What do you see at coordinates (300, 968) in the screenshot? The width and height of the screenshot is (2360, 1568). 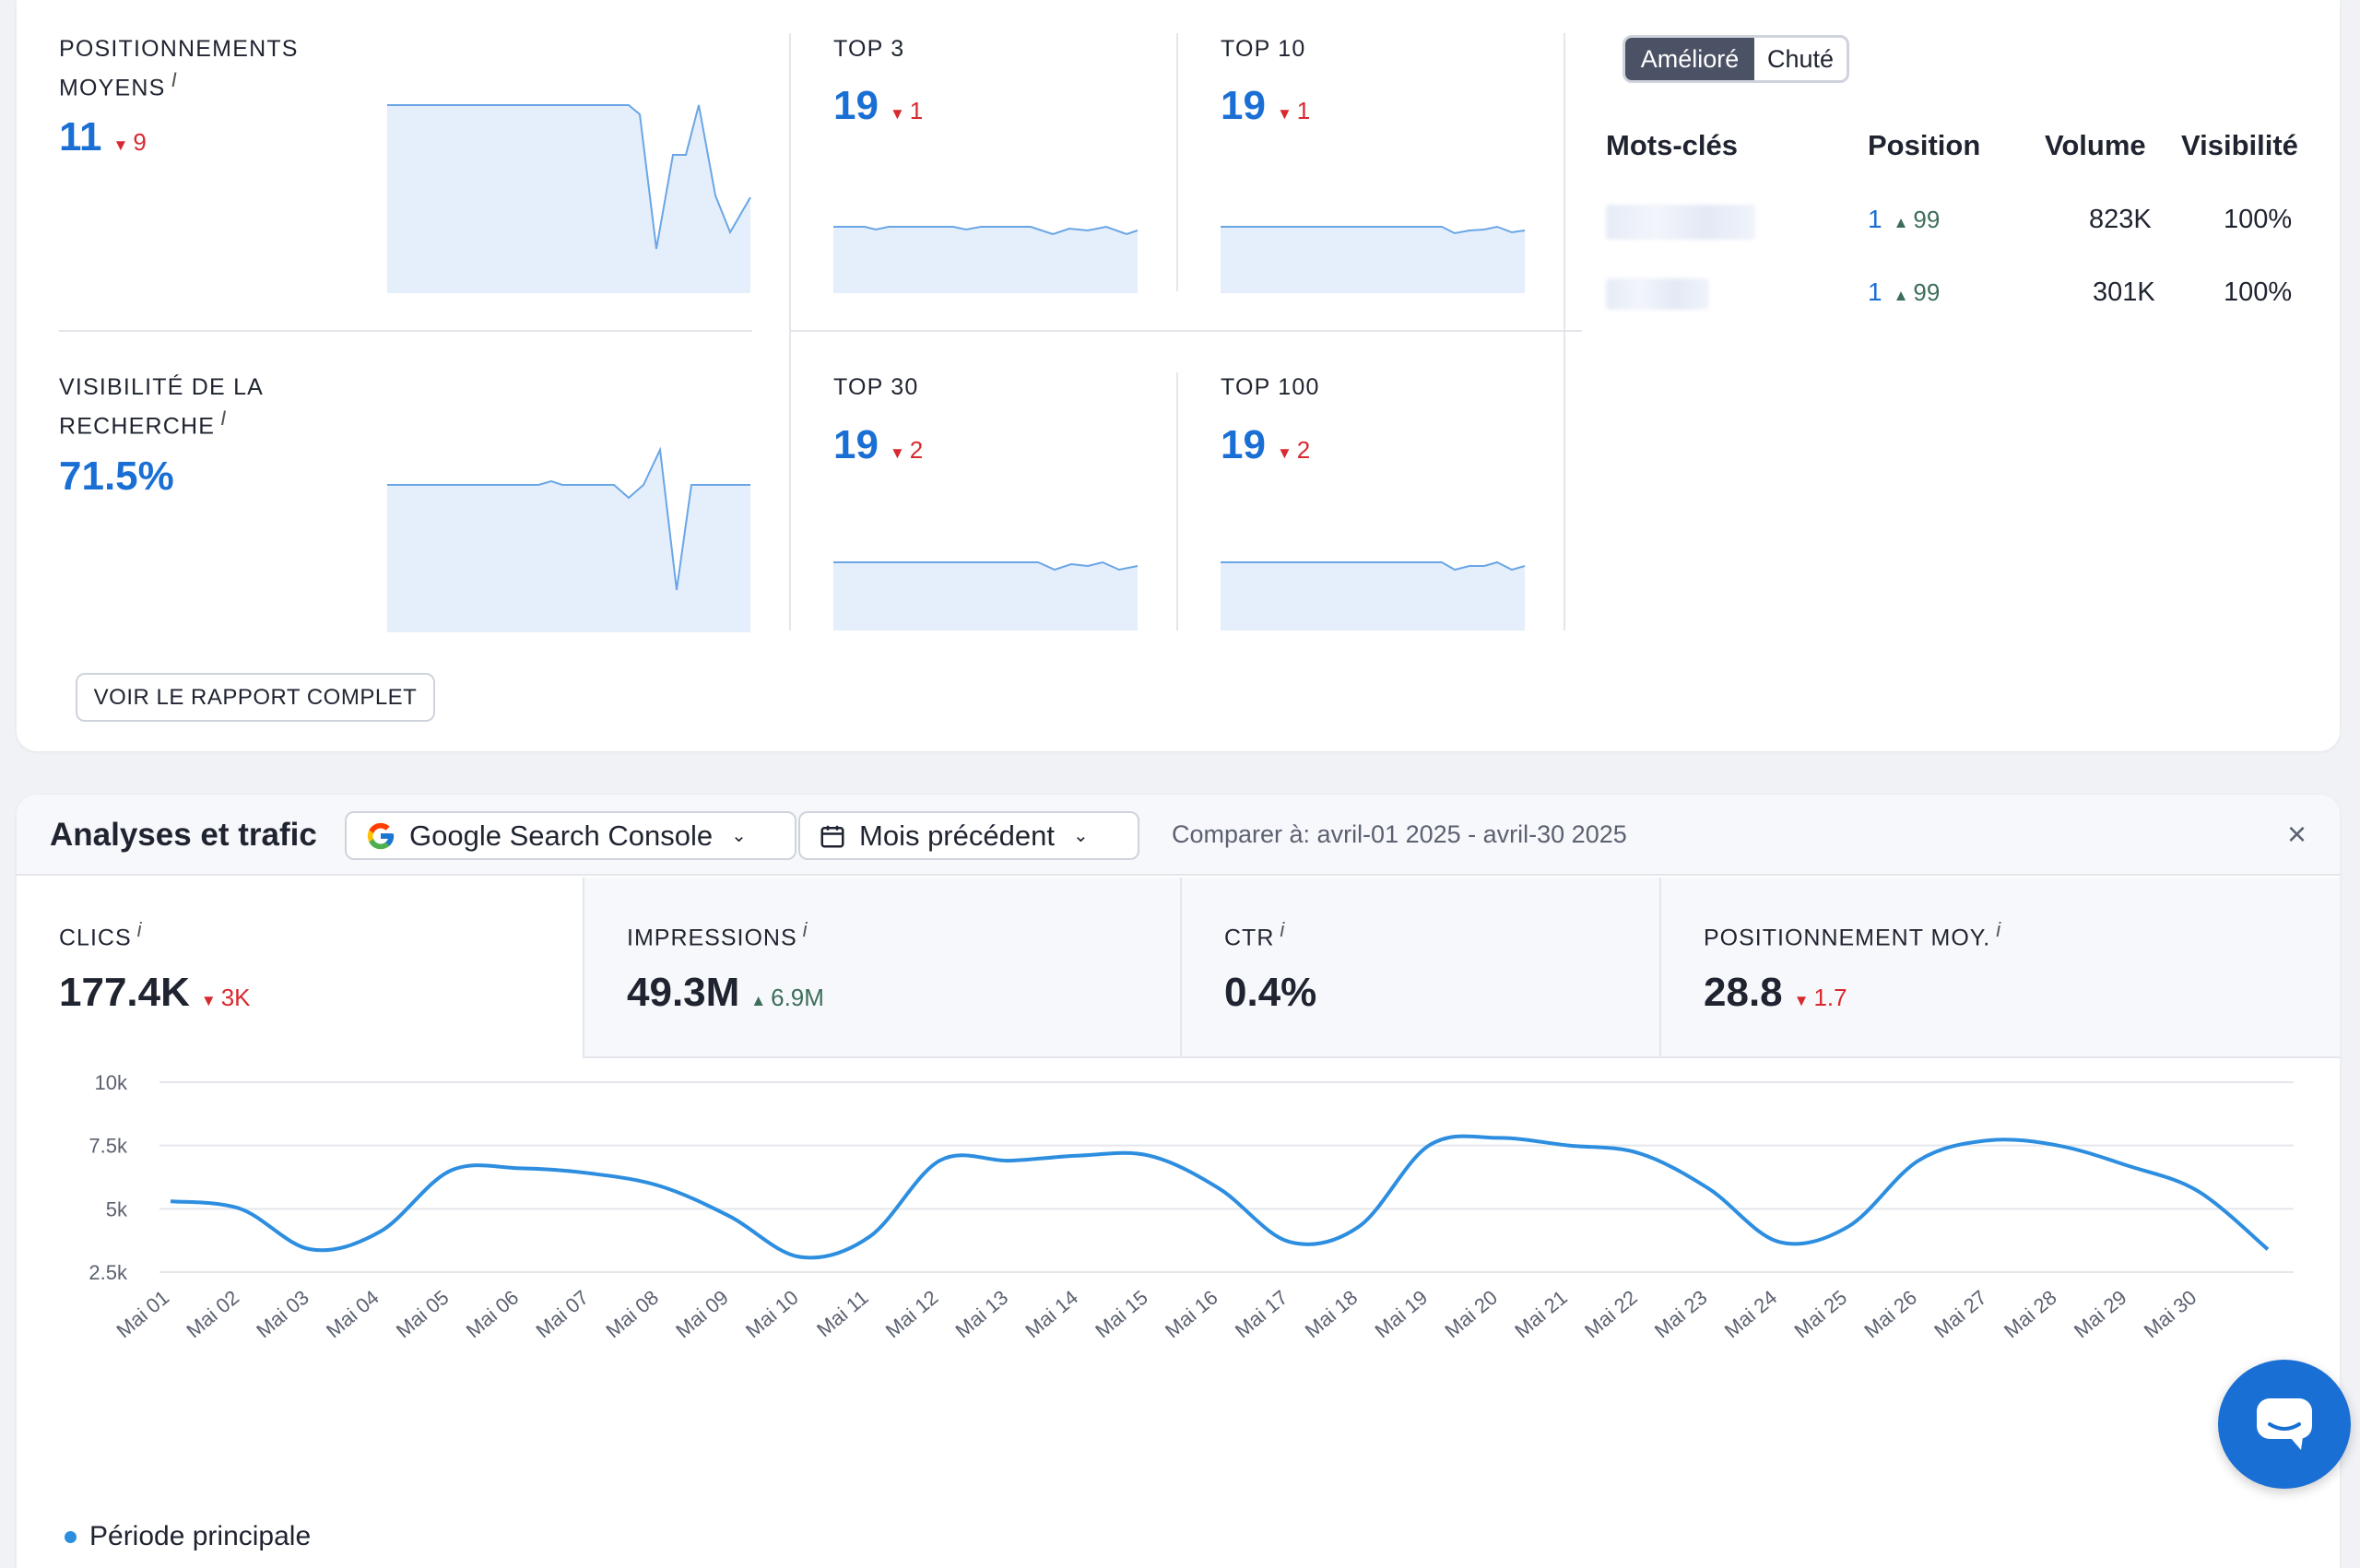 I see `stat-clicks: CLICS i 177.4K ▼ 3K` at bounding box center [300, 968].